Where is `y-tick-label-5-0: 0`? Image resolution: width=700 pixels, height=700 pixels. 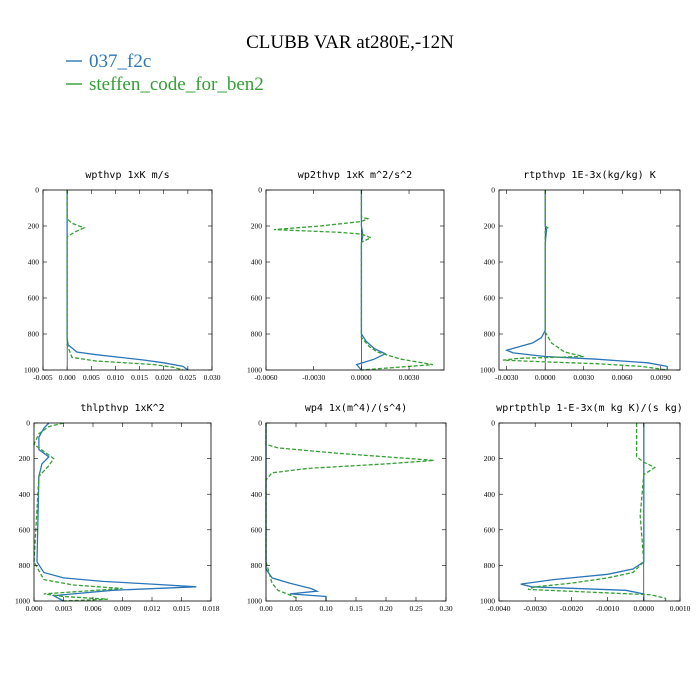
y-tick-label-5-0: 0 is located at coordinates (493, 423).